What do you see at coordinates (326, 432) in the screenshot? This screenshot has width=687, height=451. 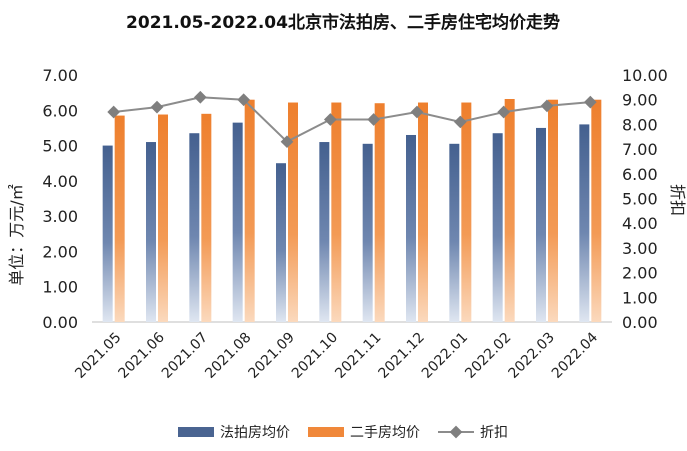 I see `legend-swatch-resale` at bounding box center [326, 432].